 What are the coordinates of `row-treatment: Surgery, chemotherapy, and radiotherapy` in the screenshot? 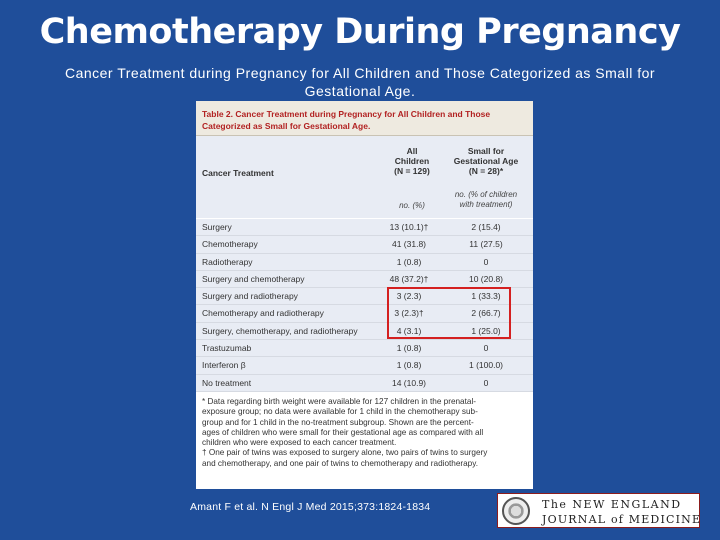 It's located at (280, 330).